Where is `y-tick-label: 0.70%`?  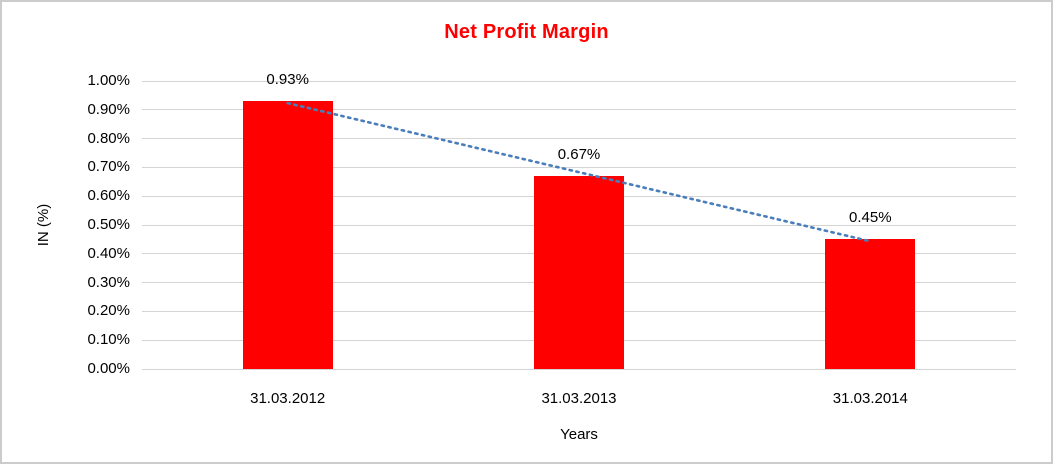 y-tick-label: 0.70% is located at coordinates (108, 167).